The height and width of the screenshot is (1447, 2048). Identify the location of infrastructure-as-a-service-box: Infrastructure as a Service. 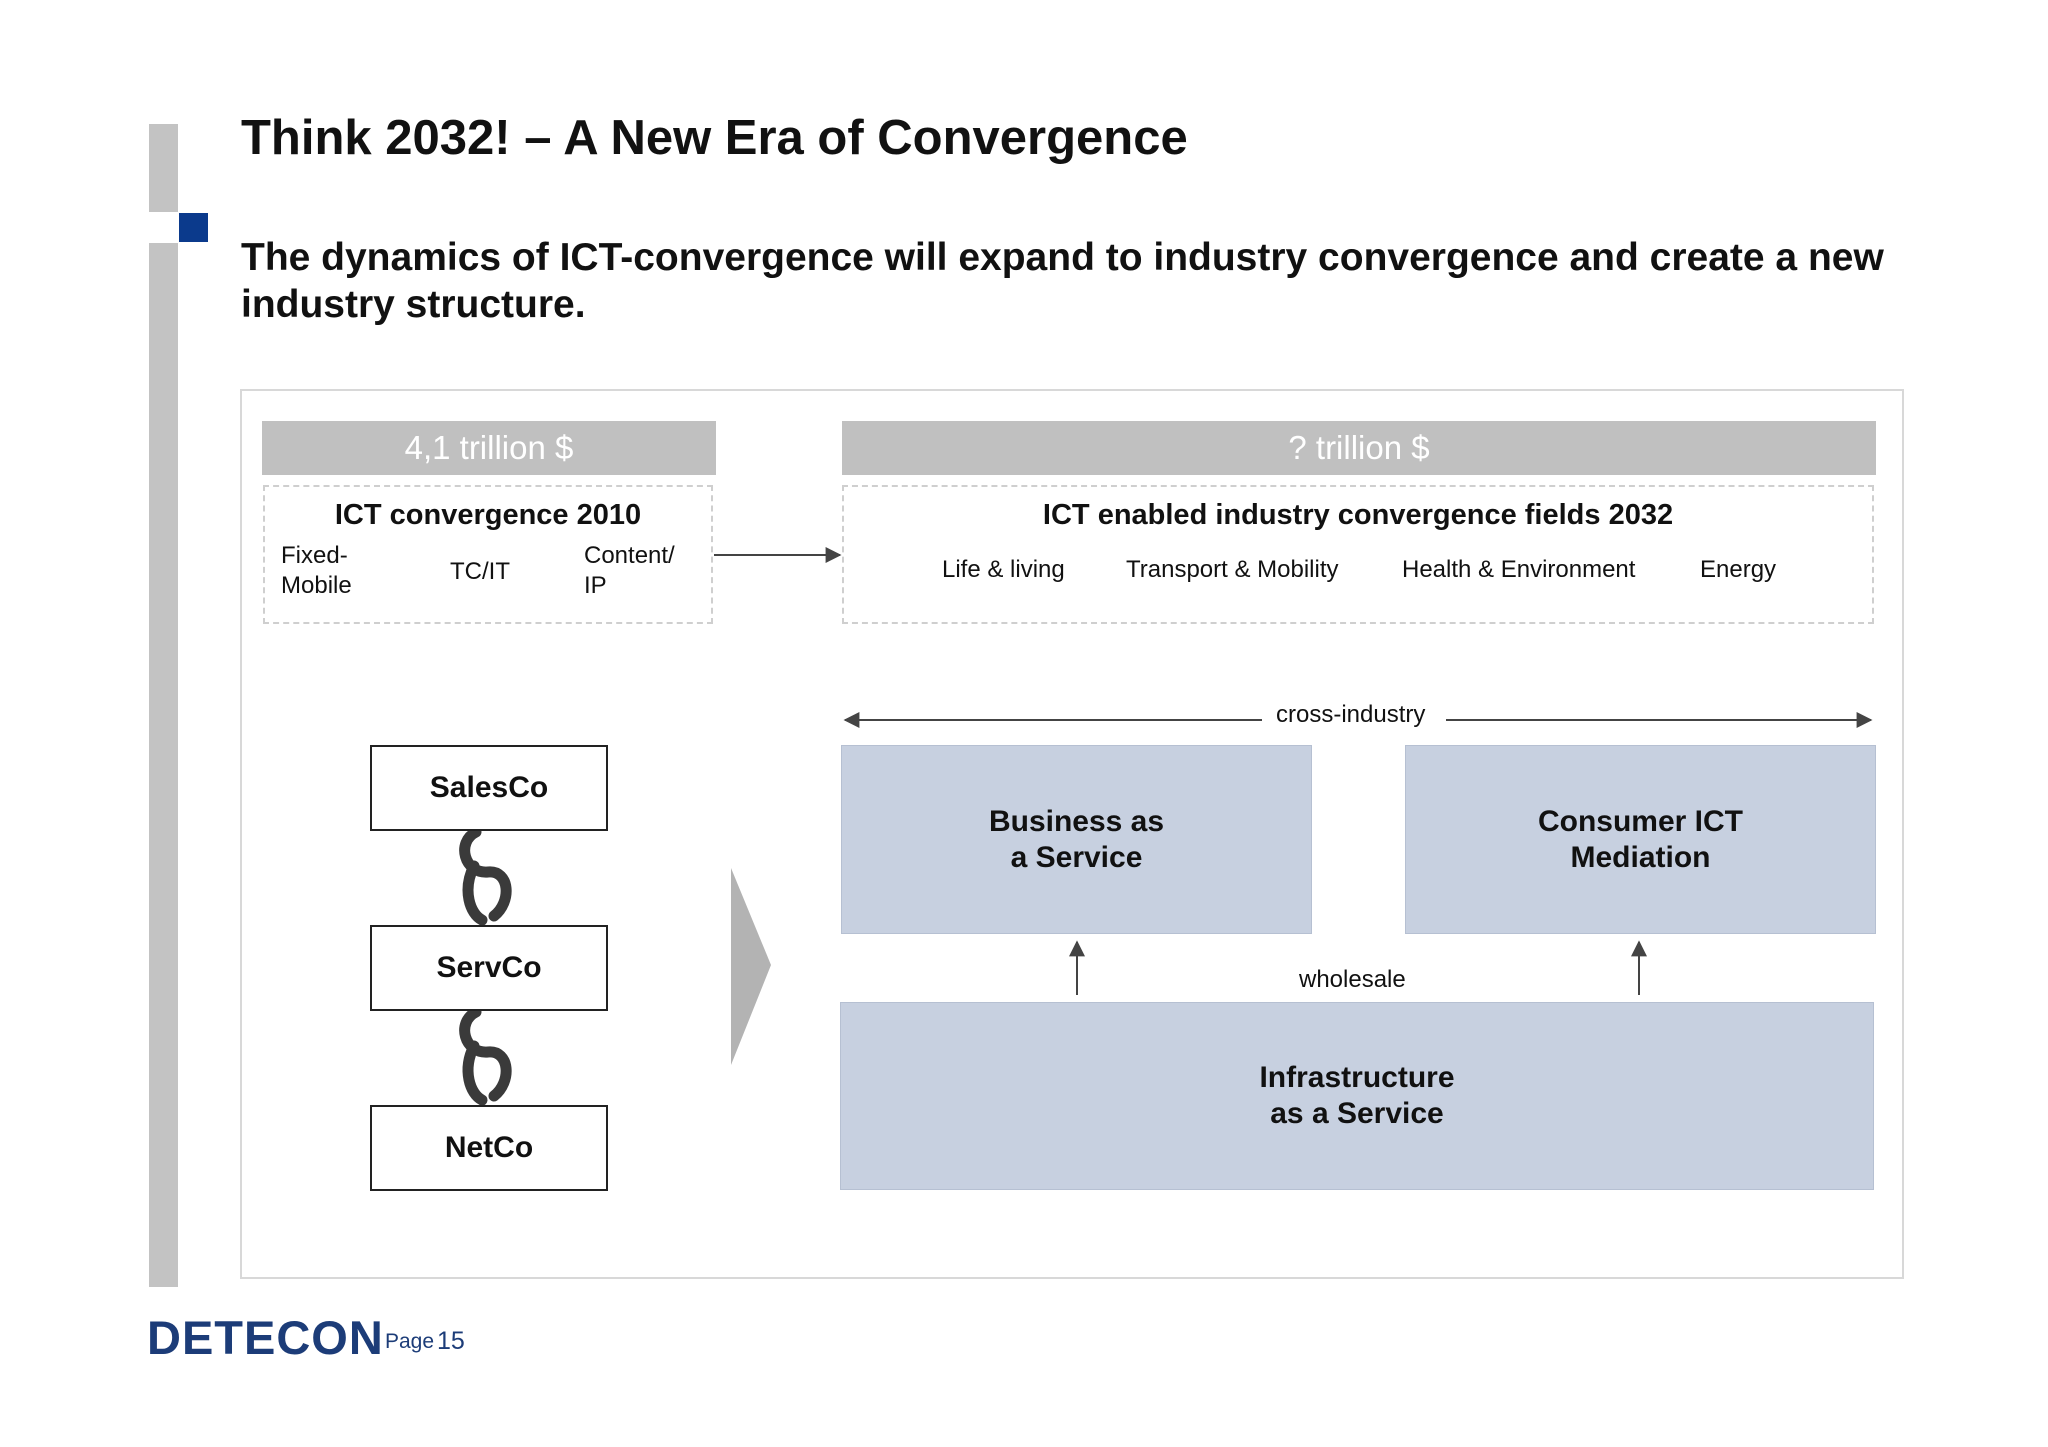
(1357, 1096).